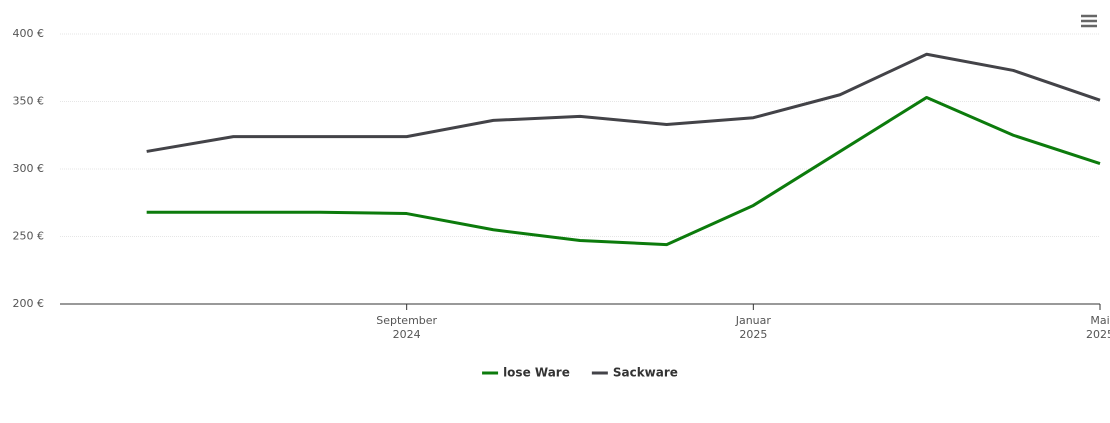 This screenshot has width=1110, height=423. What do you see at coordinates (29, 168) in the screenshot?
I see `y-tick-label: 300 €` at bounding box center [29, 168].